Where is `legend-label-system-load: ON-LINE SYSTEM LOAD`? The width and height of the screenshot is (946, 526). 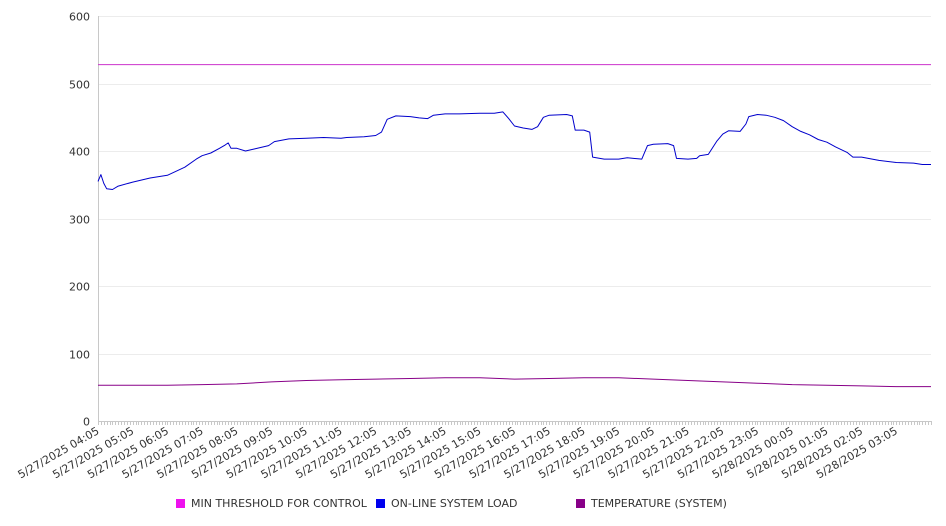 legend-label-system-load: ON-LINE SYSTEM LOAD is located at coordinates (454, 503).